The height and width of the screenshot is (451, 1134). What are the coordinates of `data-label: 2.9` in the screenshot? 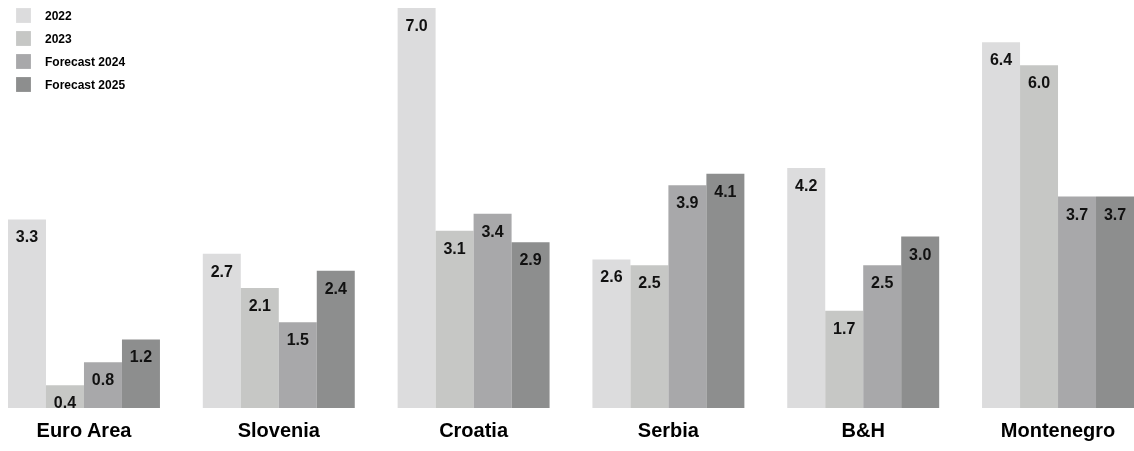 It's located at (530, 260).